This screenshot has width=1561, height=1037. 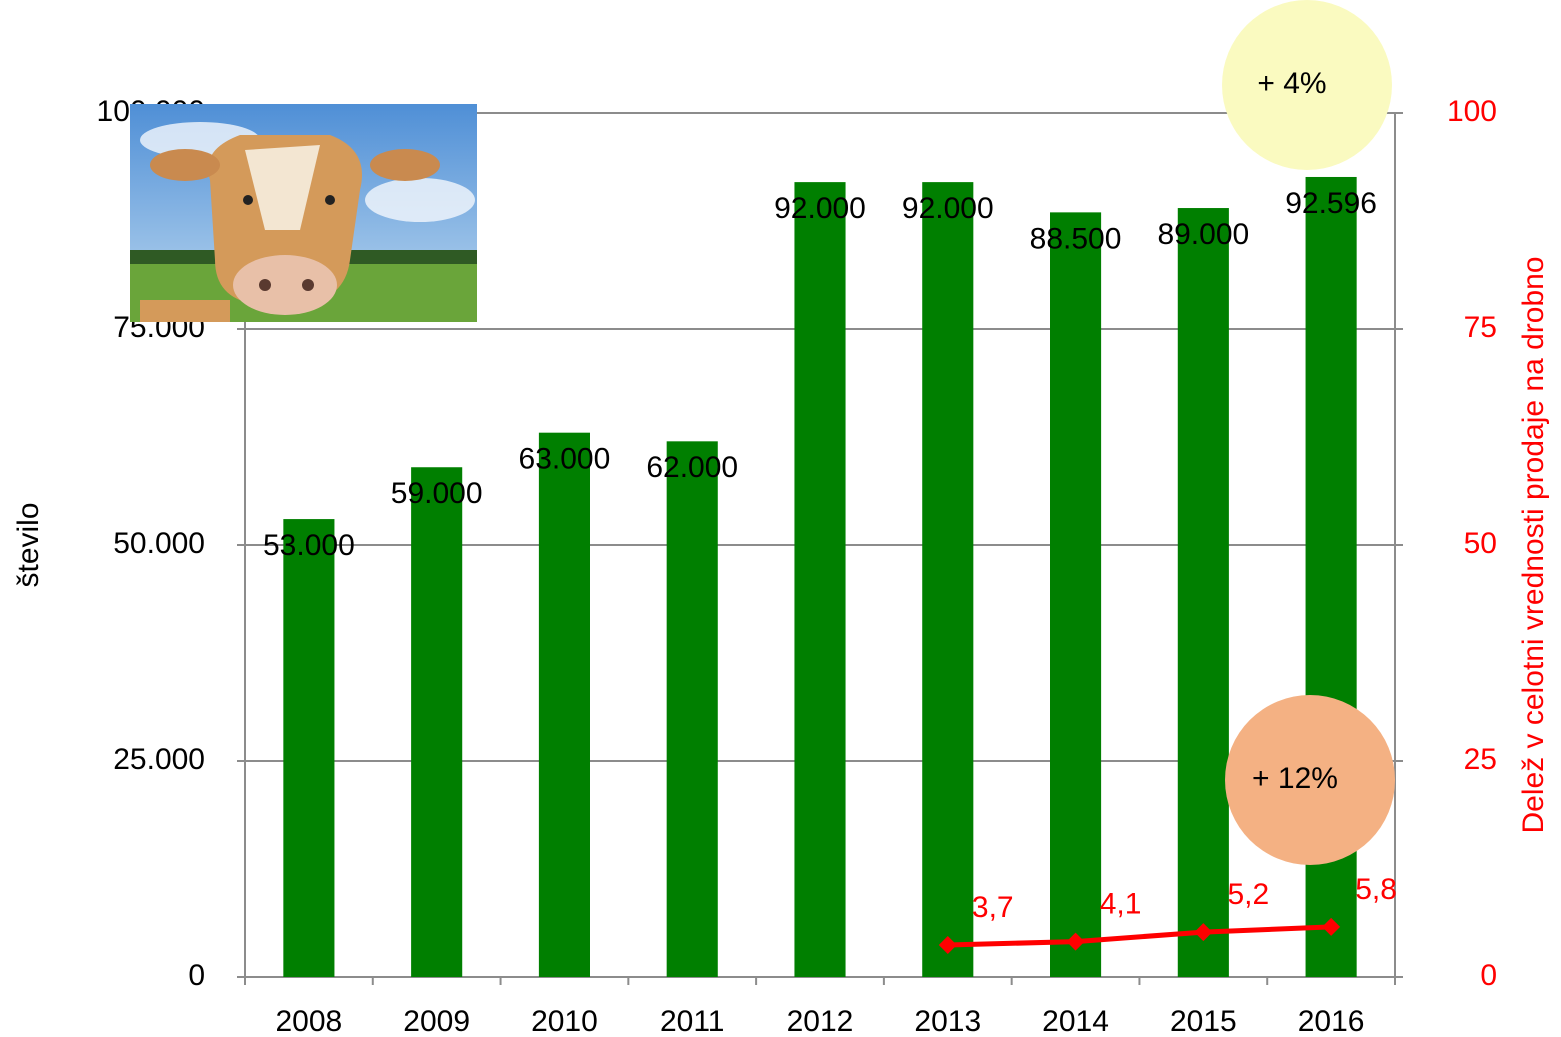 I want to click on cow-photo, so click(x=303, y=213).